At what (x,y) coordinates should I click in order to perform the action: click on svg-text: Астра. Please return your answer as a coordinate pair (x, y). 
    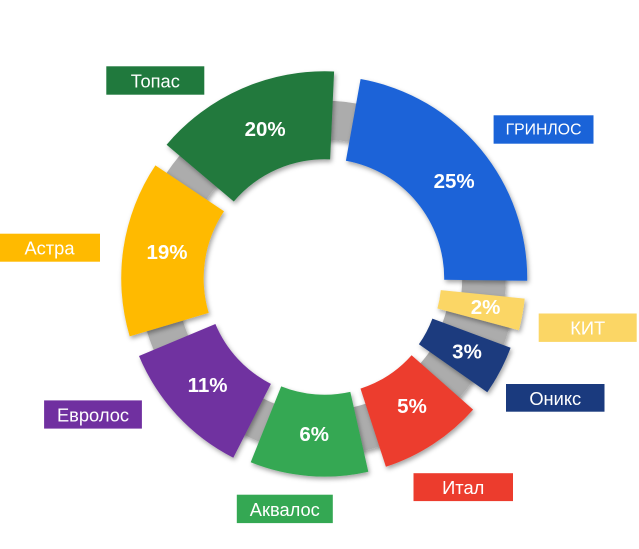
    Looking at the image, I should click on (49, 248).